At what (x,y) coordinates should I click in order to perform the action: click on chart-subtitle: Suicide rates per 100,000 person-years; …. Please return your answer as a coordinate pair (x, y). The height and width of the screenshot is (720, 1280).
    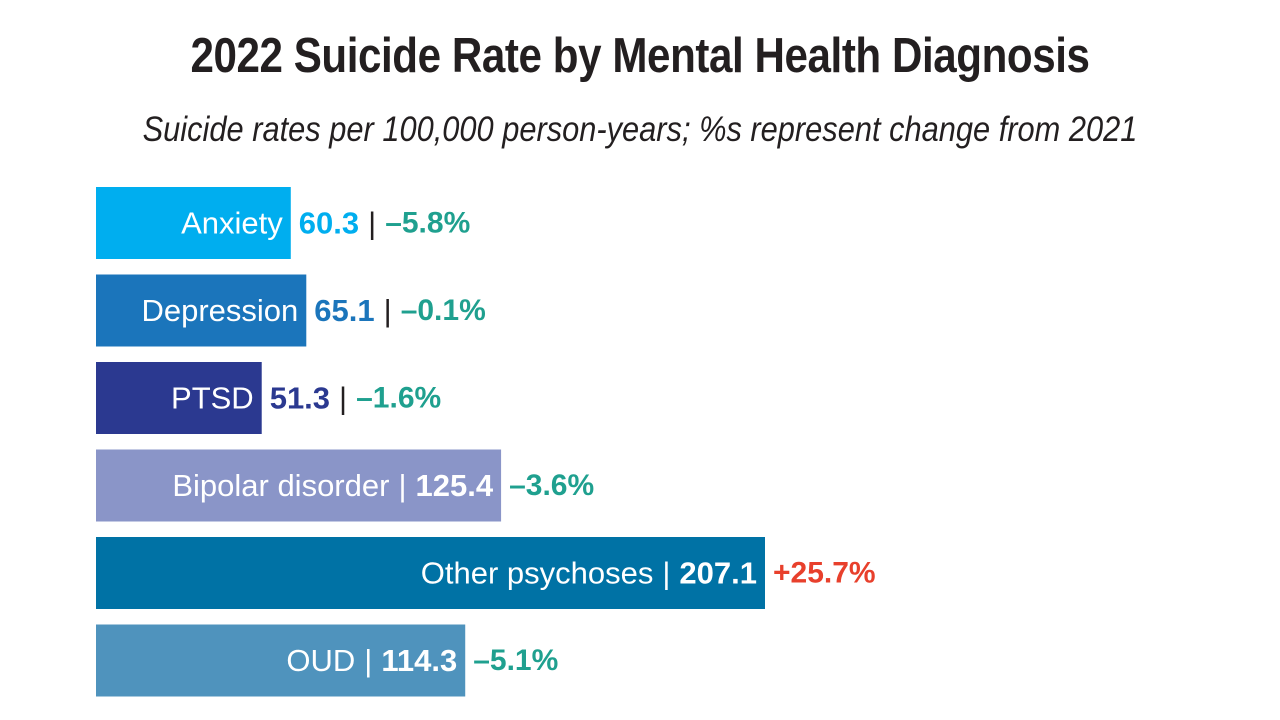
    Looking at the image, I should click on (640, 129).